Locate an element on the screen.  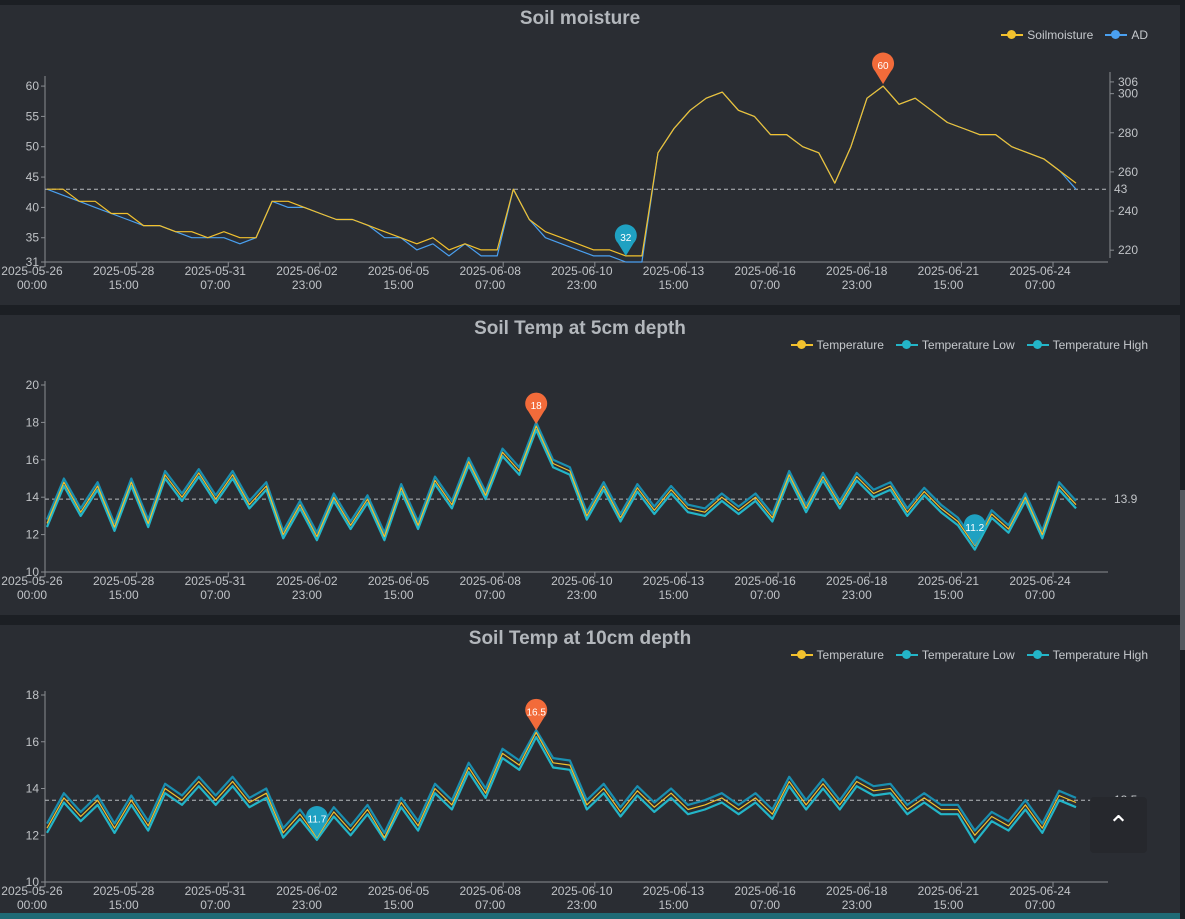
x-tick-date: 2025-06-13 is located at coordinates (674, 581).